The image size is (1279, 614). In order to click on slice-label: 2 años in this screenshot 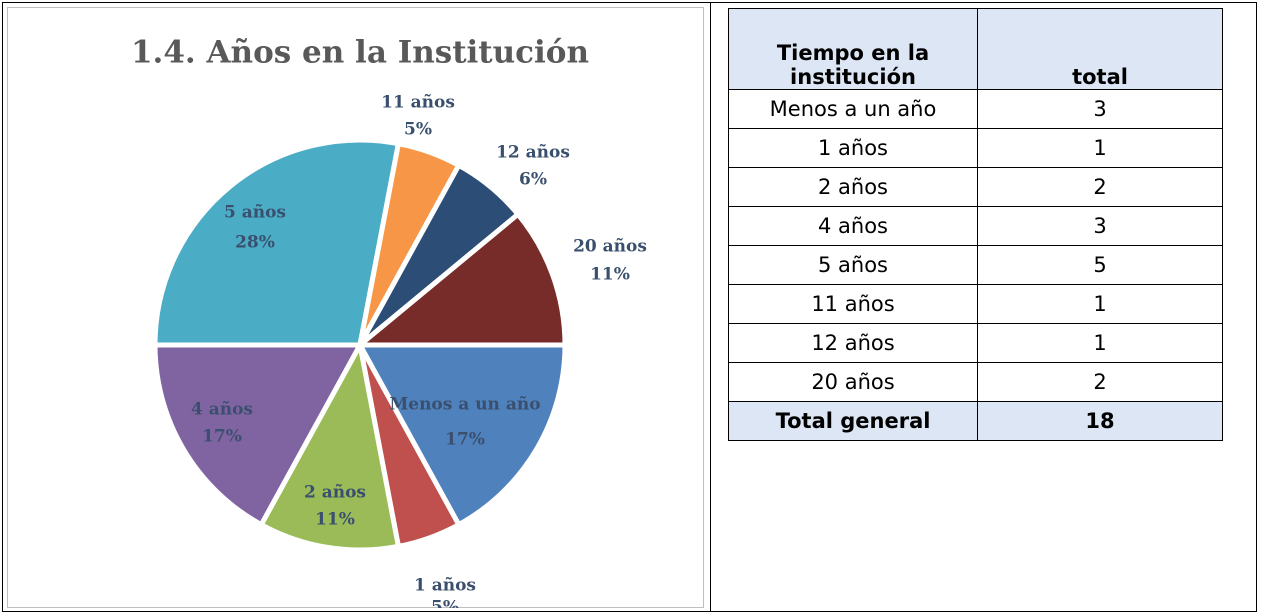, I will do `click(335, 493)`.